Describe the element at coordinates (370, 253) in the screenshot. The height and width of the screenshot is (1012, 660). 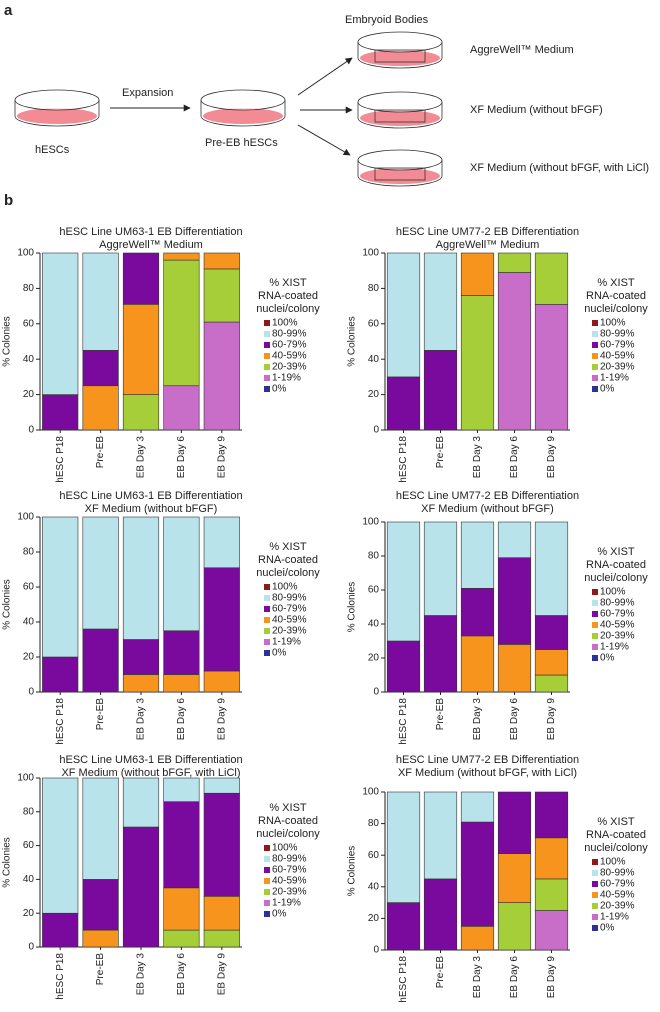
I see `y-tick-label: 100` at that location.